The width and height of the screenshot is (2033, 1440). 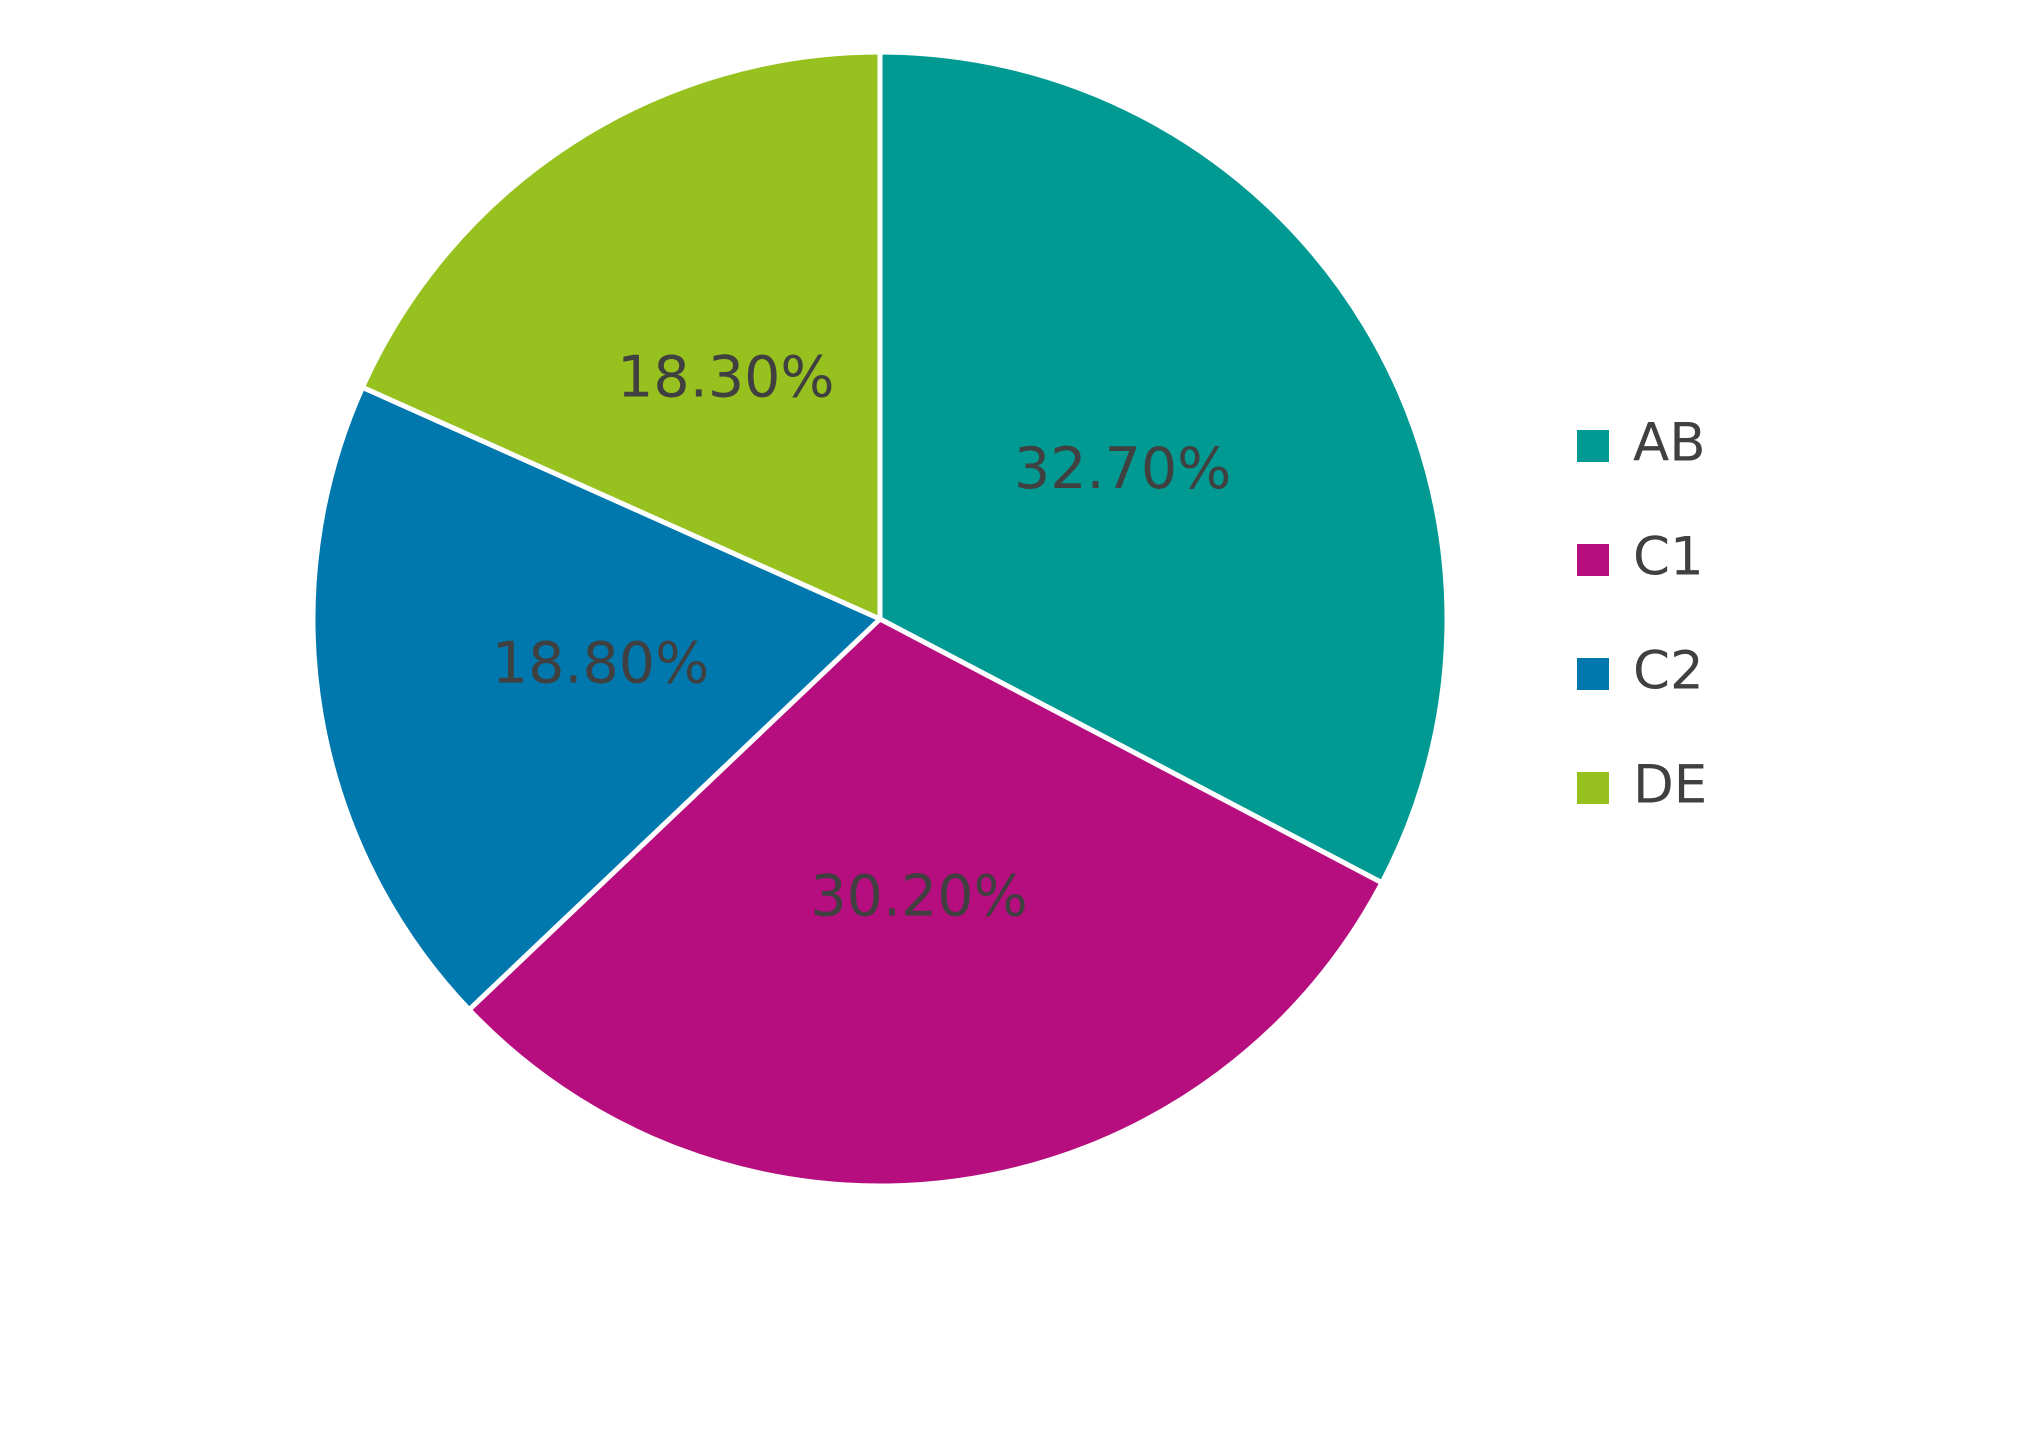 I want to click on slice-label: 32.70%, so click(x=1122, y=469).